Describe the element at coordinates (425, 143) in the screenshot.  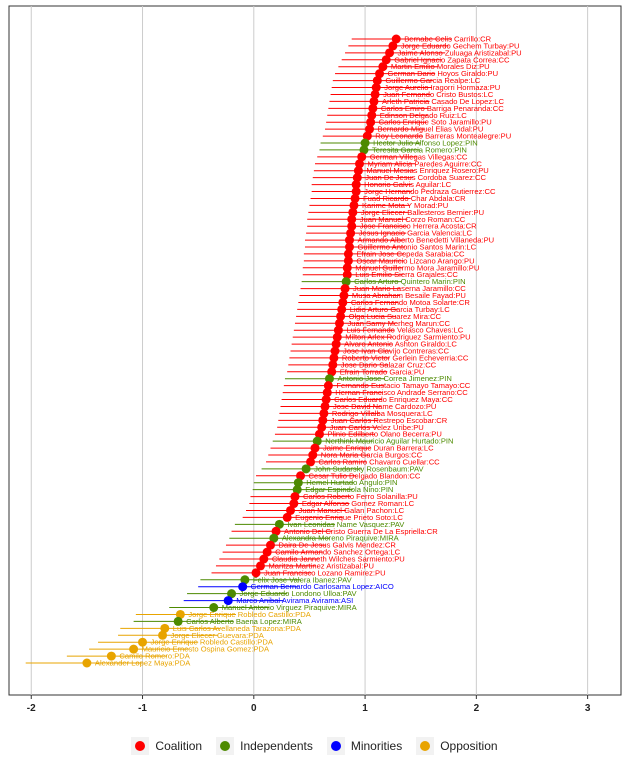
I see `point-label: Hector Julio Alfonso Lopez:PIN` at that location.